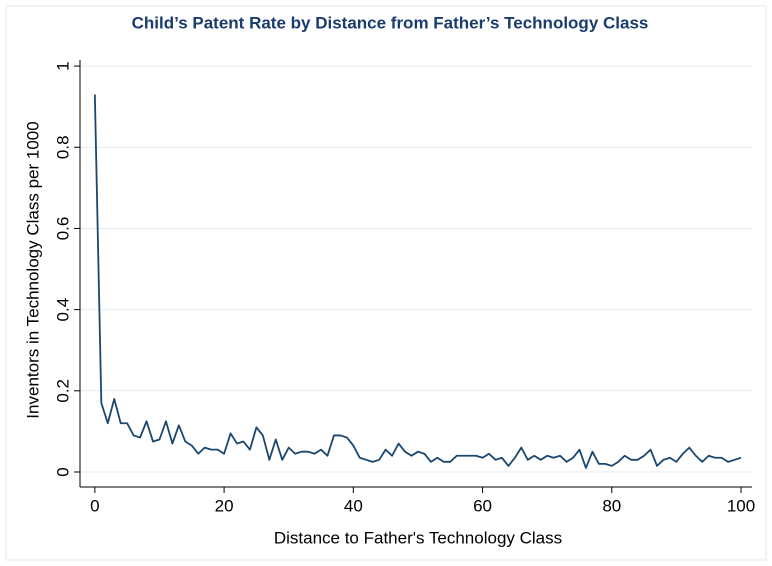 The height and width of the screenshot is (566, 772). What do you see at coordinates (32, 269) in the screenshot?
I see `y-axis-label: Inventors in Technology Class per 1000` at bounding box center [32, 269].